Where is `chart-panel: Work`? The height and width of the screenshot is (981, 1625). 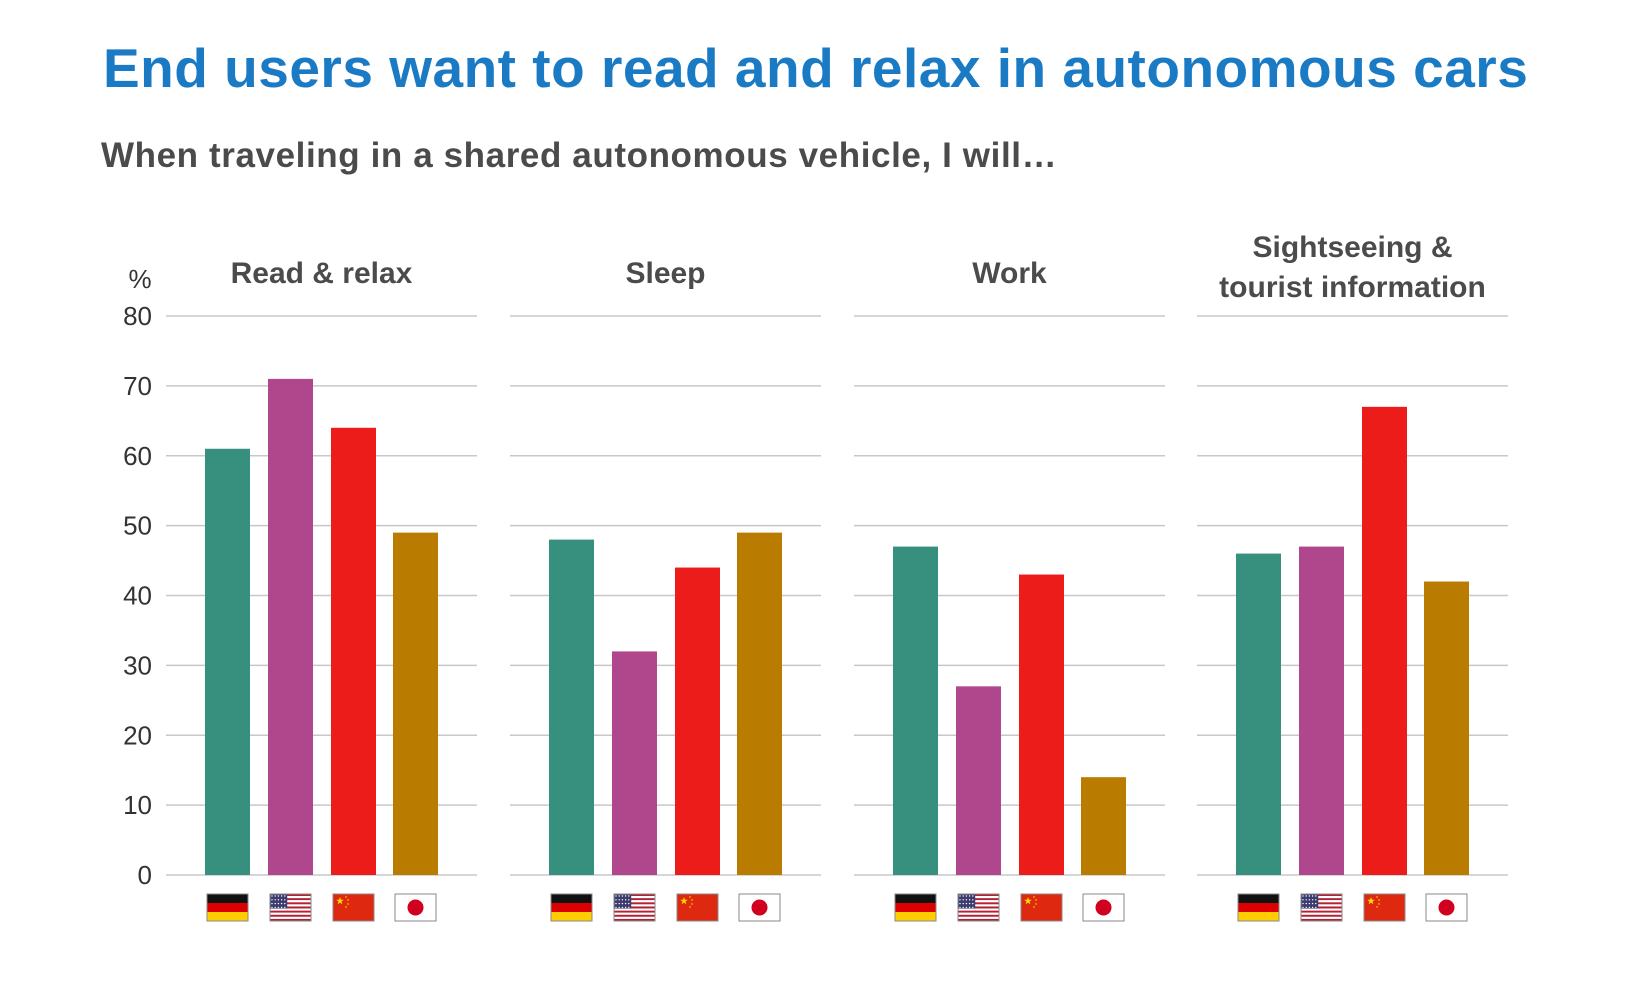
chart-panel: Work is located at coordinates (1009, 589).